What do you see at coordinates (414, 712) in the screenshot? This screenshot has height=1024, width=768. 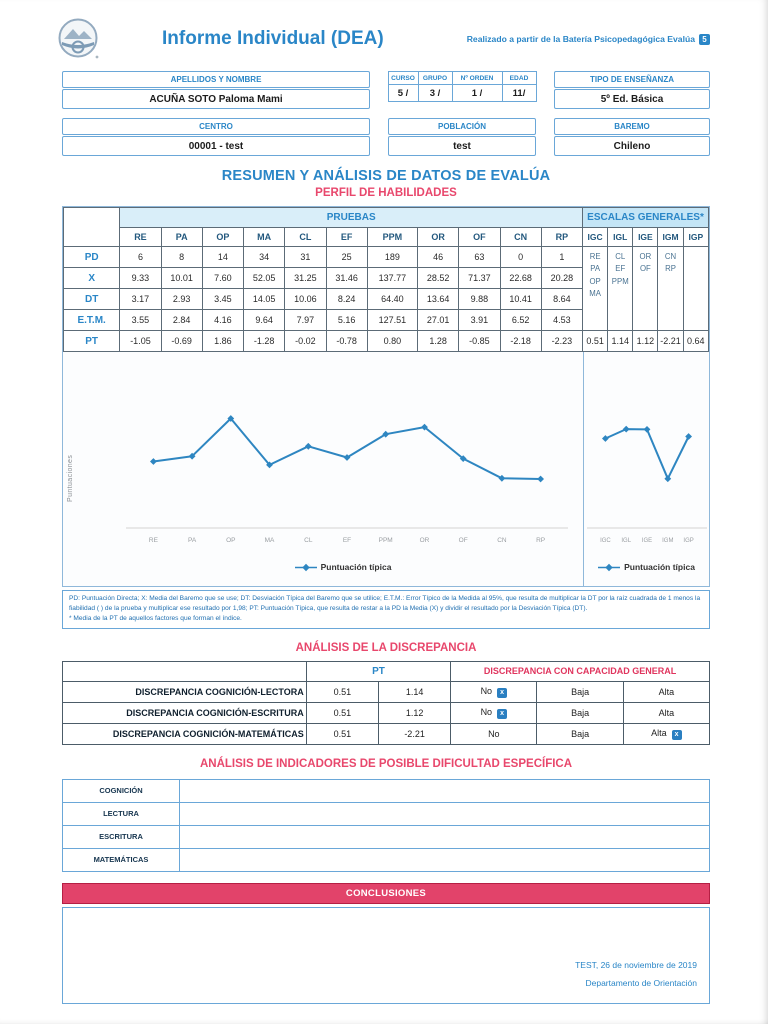 I see `disc-pt-value: 1.12` at bounding box center [414, 712].